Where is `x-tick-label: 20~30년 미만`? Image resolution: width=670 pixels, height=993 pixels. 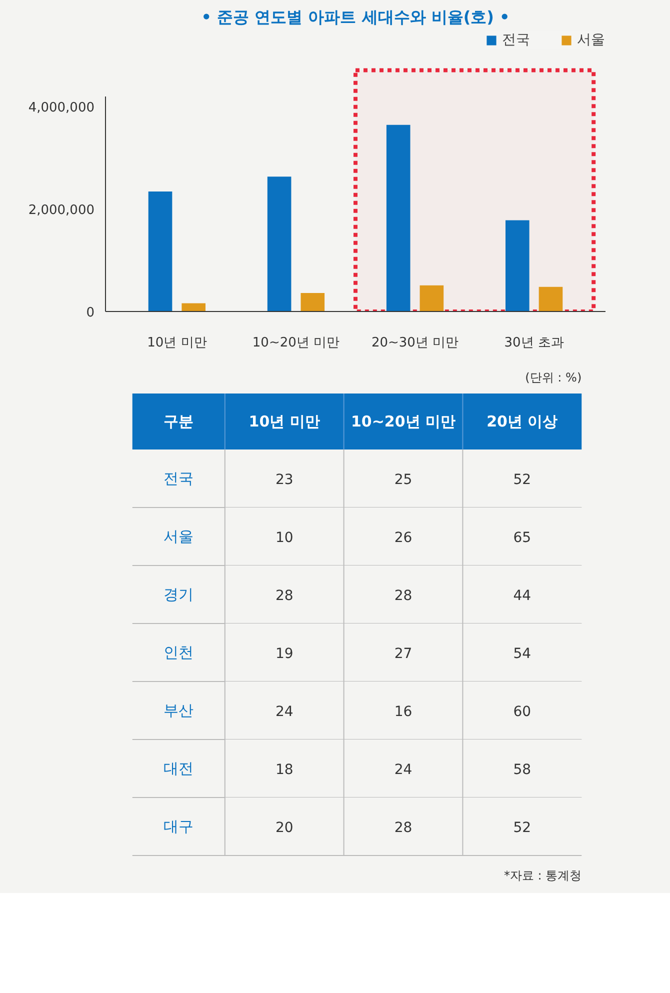 x-tick-label: 20~30년 미만 is located at coordinates (415, 343).